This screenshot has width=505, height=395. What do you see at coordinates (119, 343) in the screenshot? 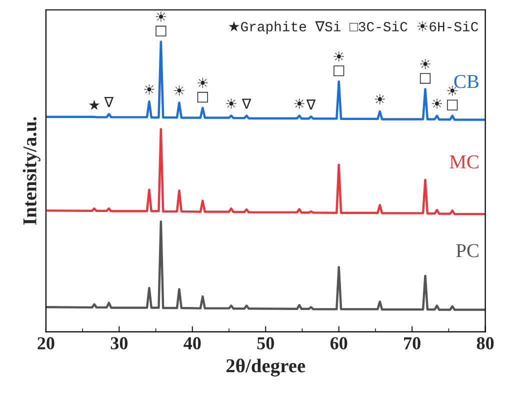
I see `x-tick-label: 30` at bounding box center [119, 343].